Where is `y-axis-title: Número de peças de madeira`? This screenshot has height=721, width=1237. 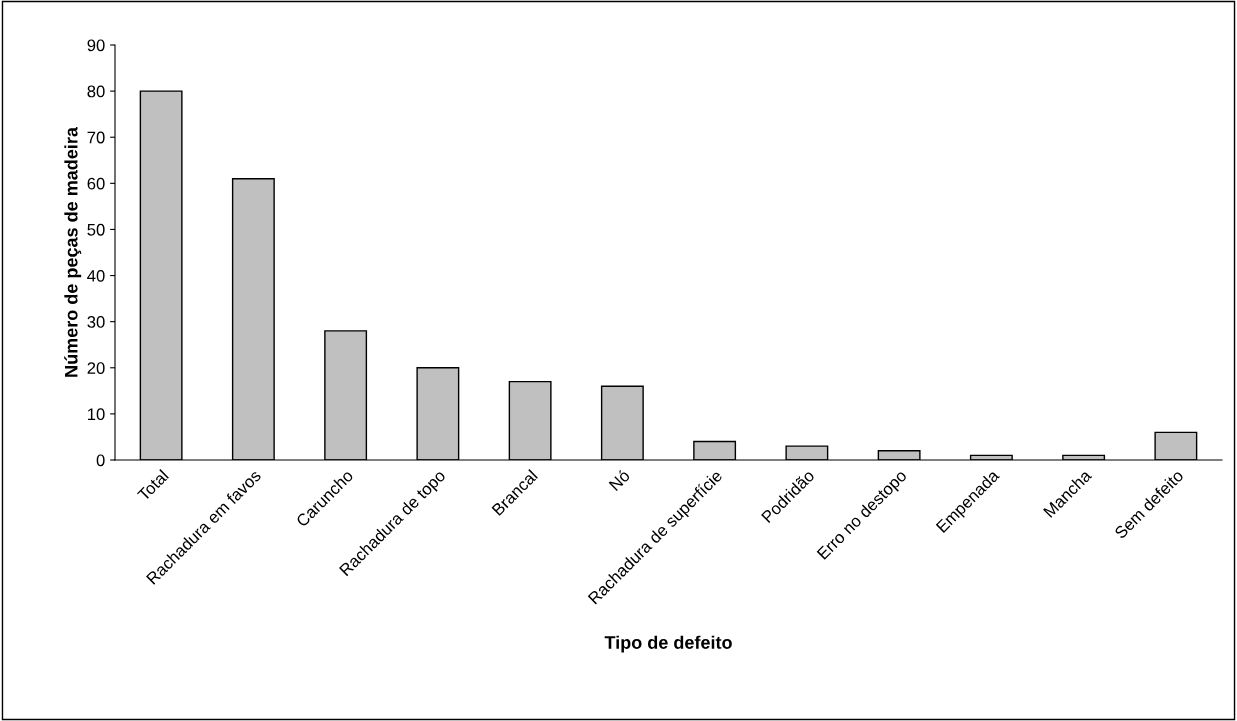 y-axis-title: Número de peças de madeira is located at coordinates (73, 251).